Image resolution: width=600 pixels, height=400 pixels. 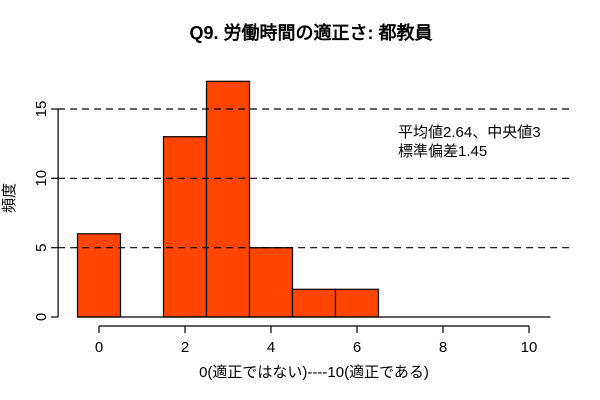 I want to click on x-tick-label: 2, so click(x=185, y=347).